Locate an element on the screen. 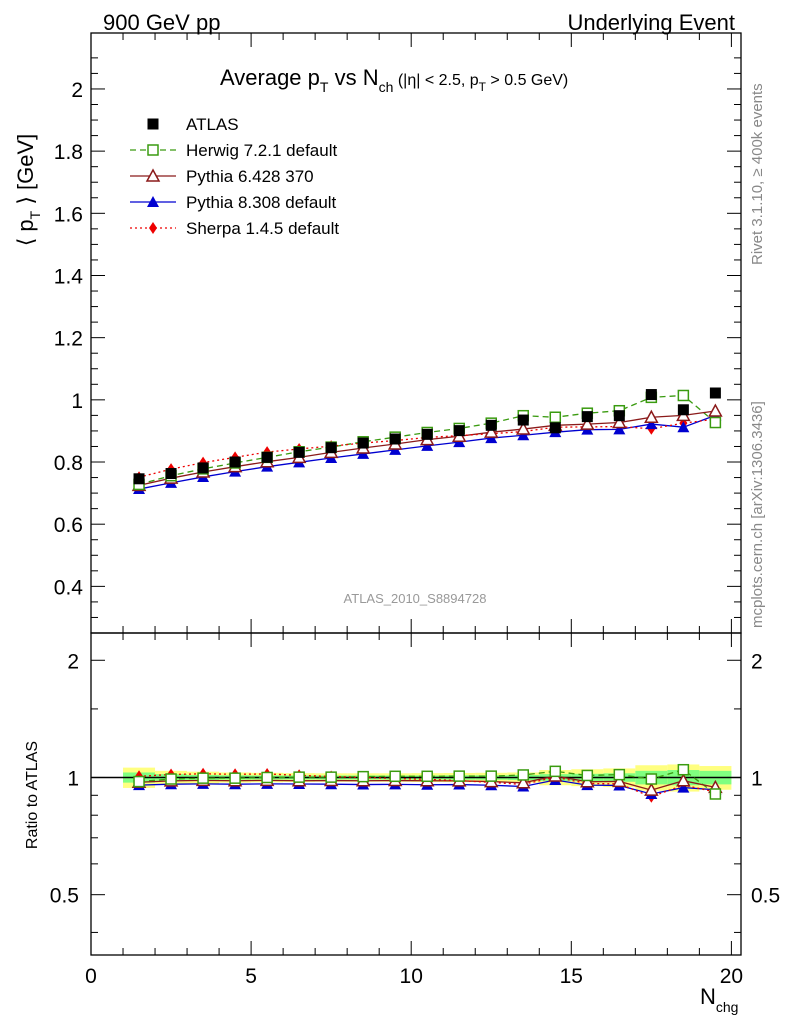 This screenshot has width=786, height=1024. ratio-point-pythia-8-308-default is located at coordinates (683, 787).